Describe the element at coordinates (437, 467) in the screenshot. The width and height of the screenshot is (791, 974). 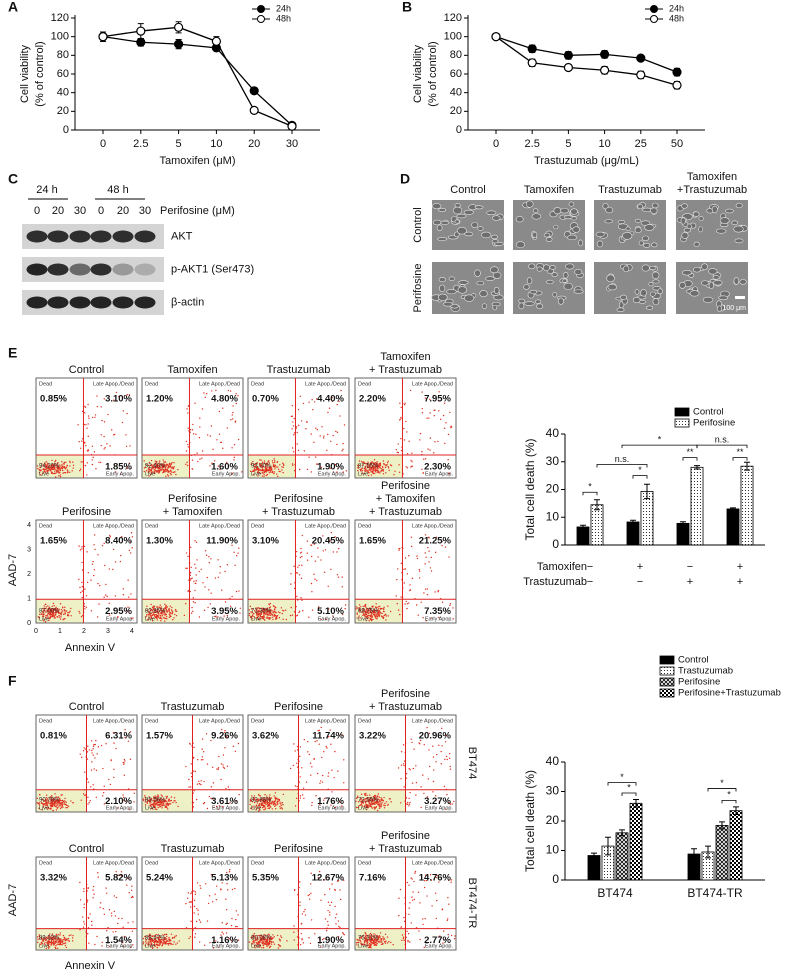
I see `early-percent: 2.30%` at that location.